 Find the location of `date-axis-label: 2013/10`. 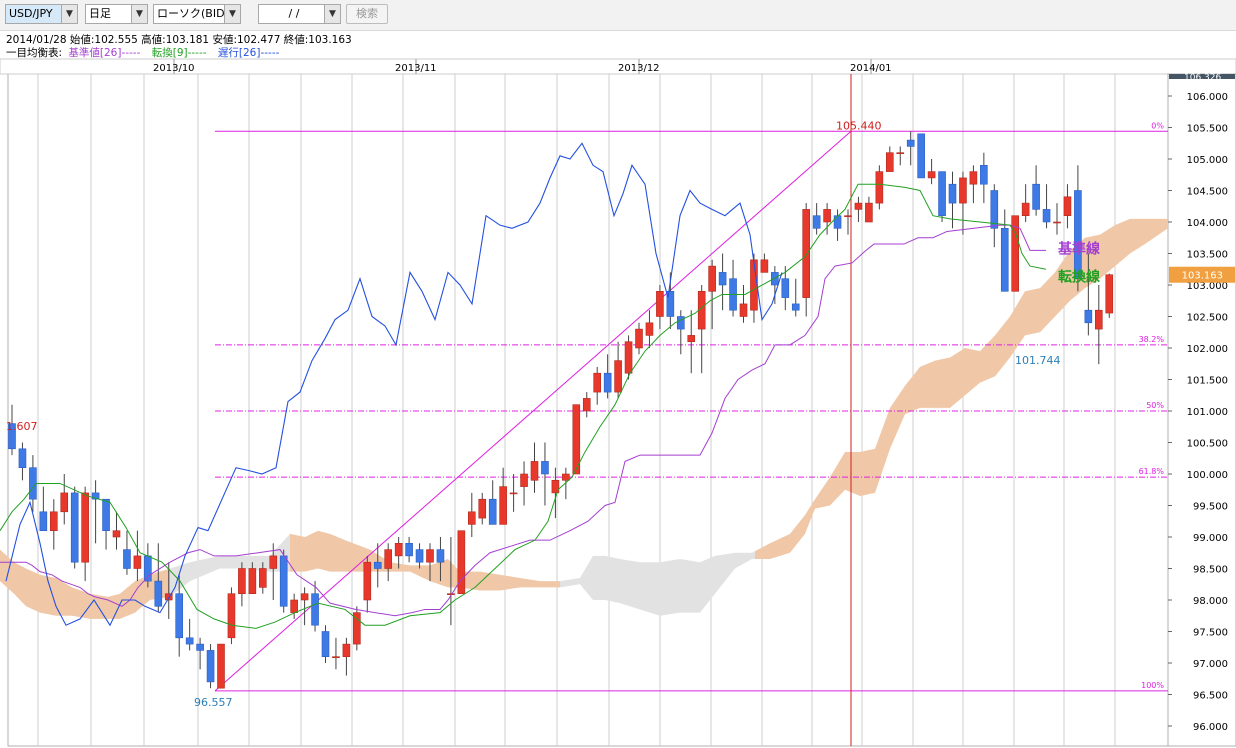

date-axis-label: 2013/10 is located at coordinates (174, 68).